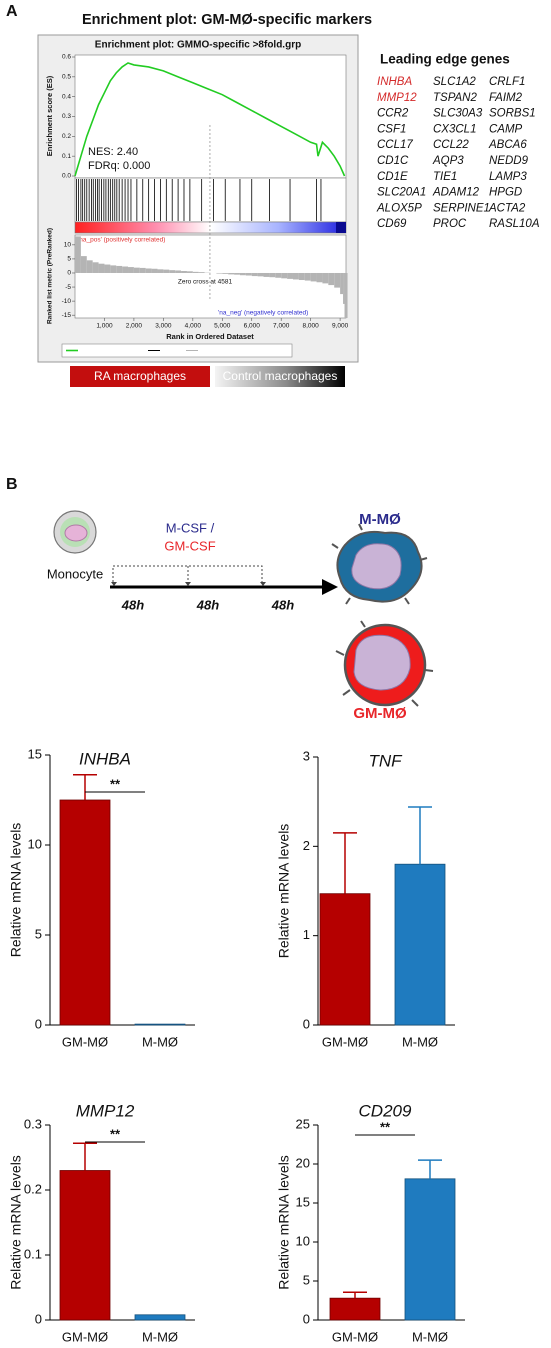  I want to click on m-cell-nucleus, so click(376, 566).